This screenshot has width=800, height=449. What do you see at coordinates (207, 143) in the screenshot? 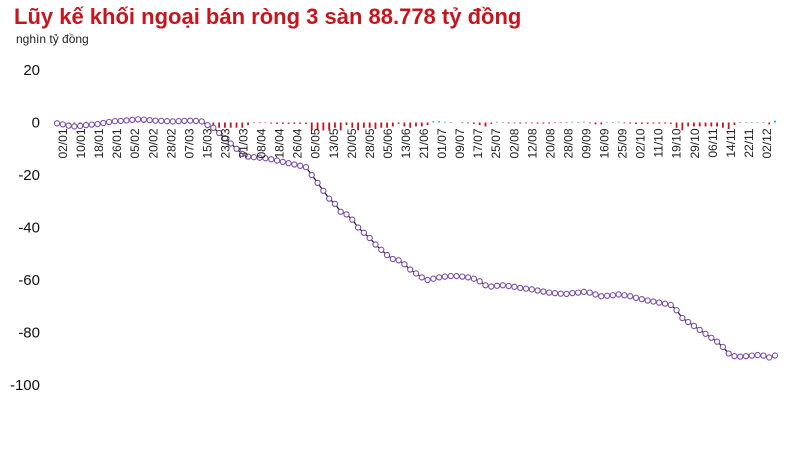
I see `x-tick-label: 15/03` at bounding box center [207, 143].